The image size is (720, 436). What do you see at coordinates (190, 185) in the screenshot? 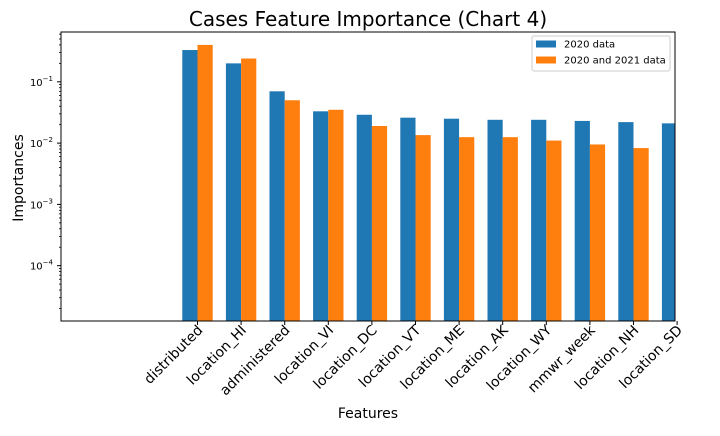
I see `bar-series1-distributed` at bounding box center [190, 185].